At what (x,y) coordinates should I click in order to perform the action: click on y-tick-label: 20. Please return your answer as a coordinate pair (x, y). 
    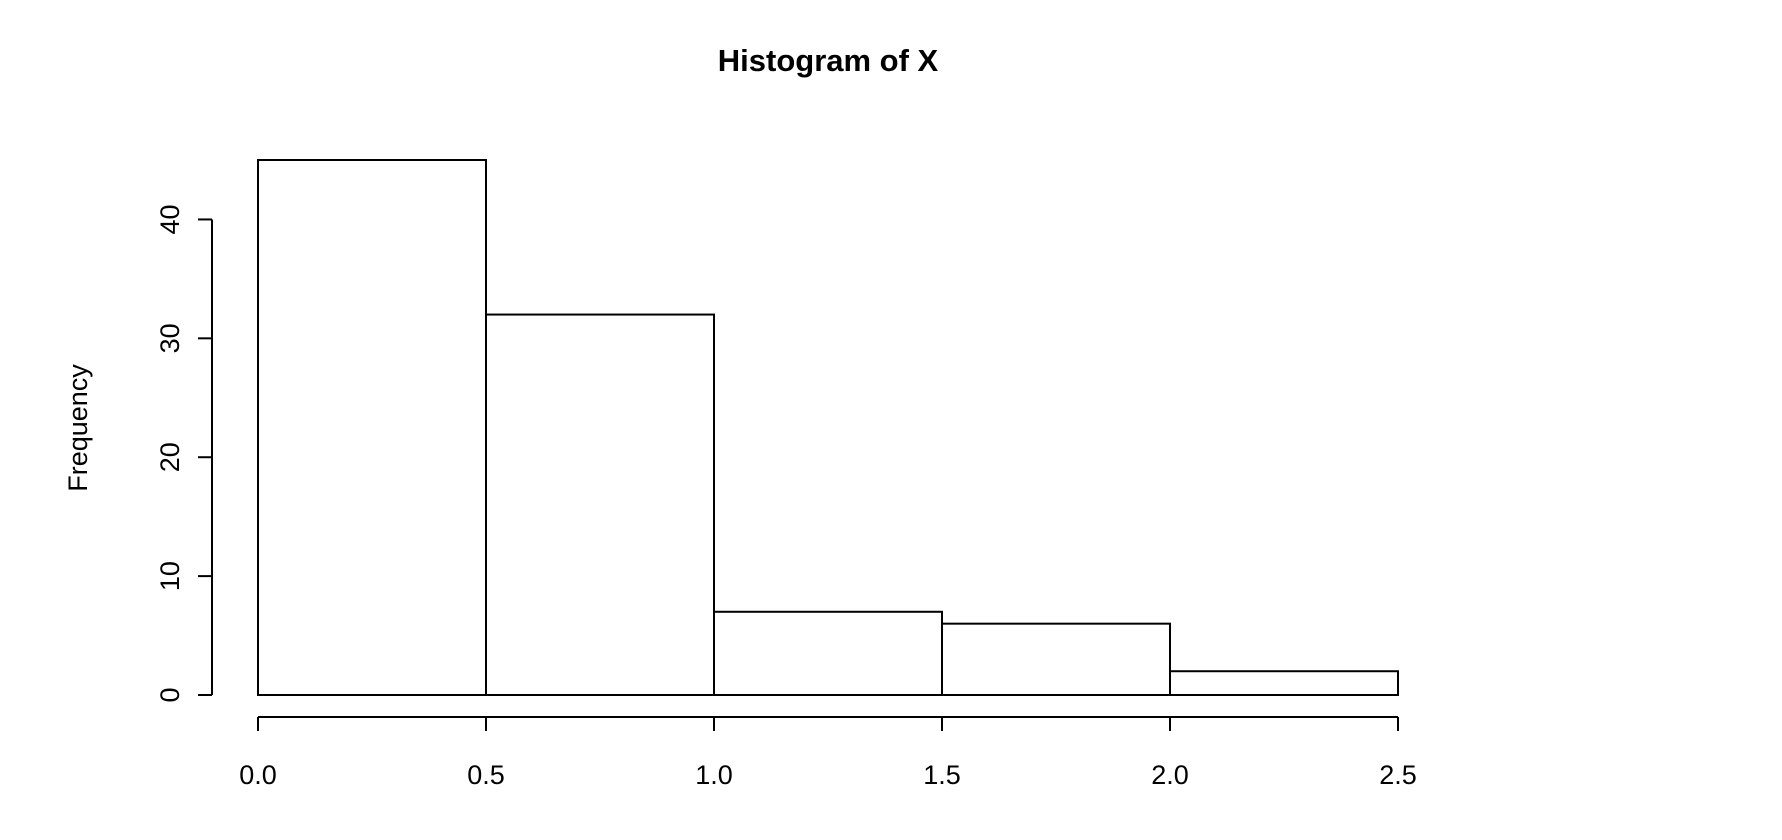
    Looking at the image, I should click on (170, 457).